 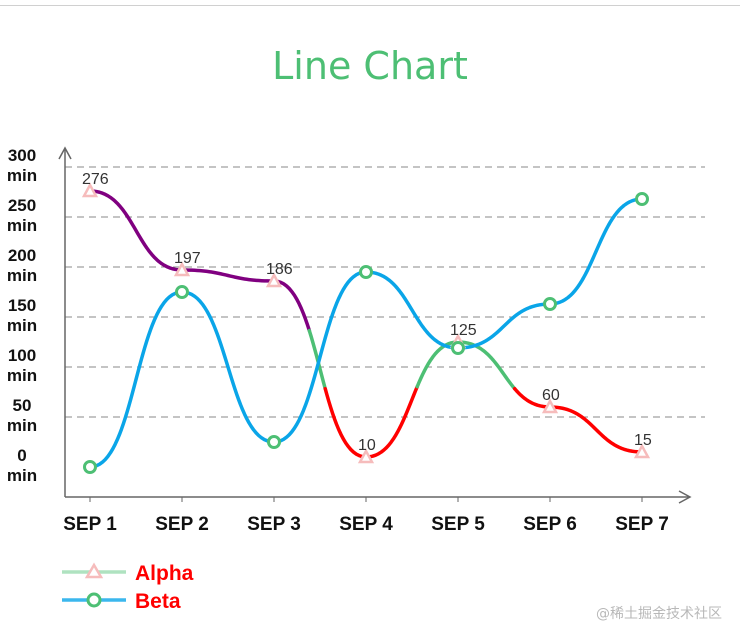 What do you see at coordinates (22, 465) in the screenshot?
I see `y-tick-label: 0 min` at bounding box center [22, 465].